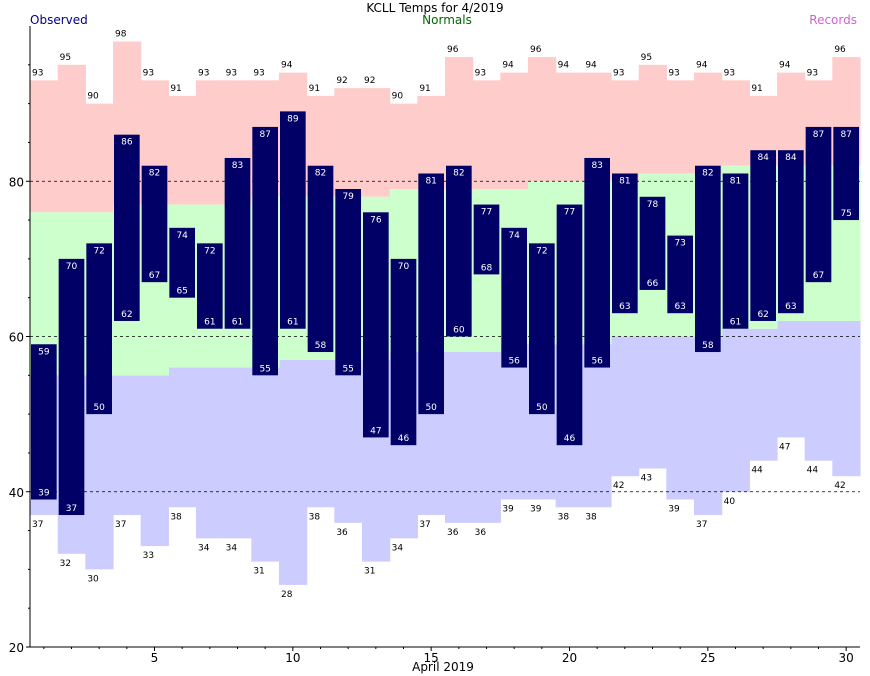  Describe the element at coordinates (846, 658) in the screenshot. I see `x-tick-label: 30` at that location.